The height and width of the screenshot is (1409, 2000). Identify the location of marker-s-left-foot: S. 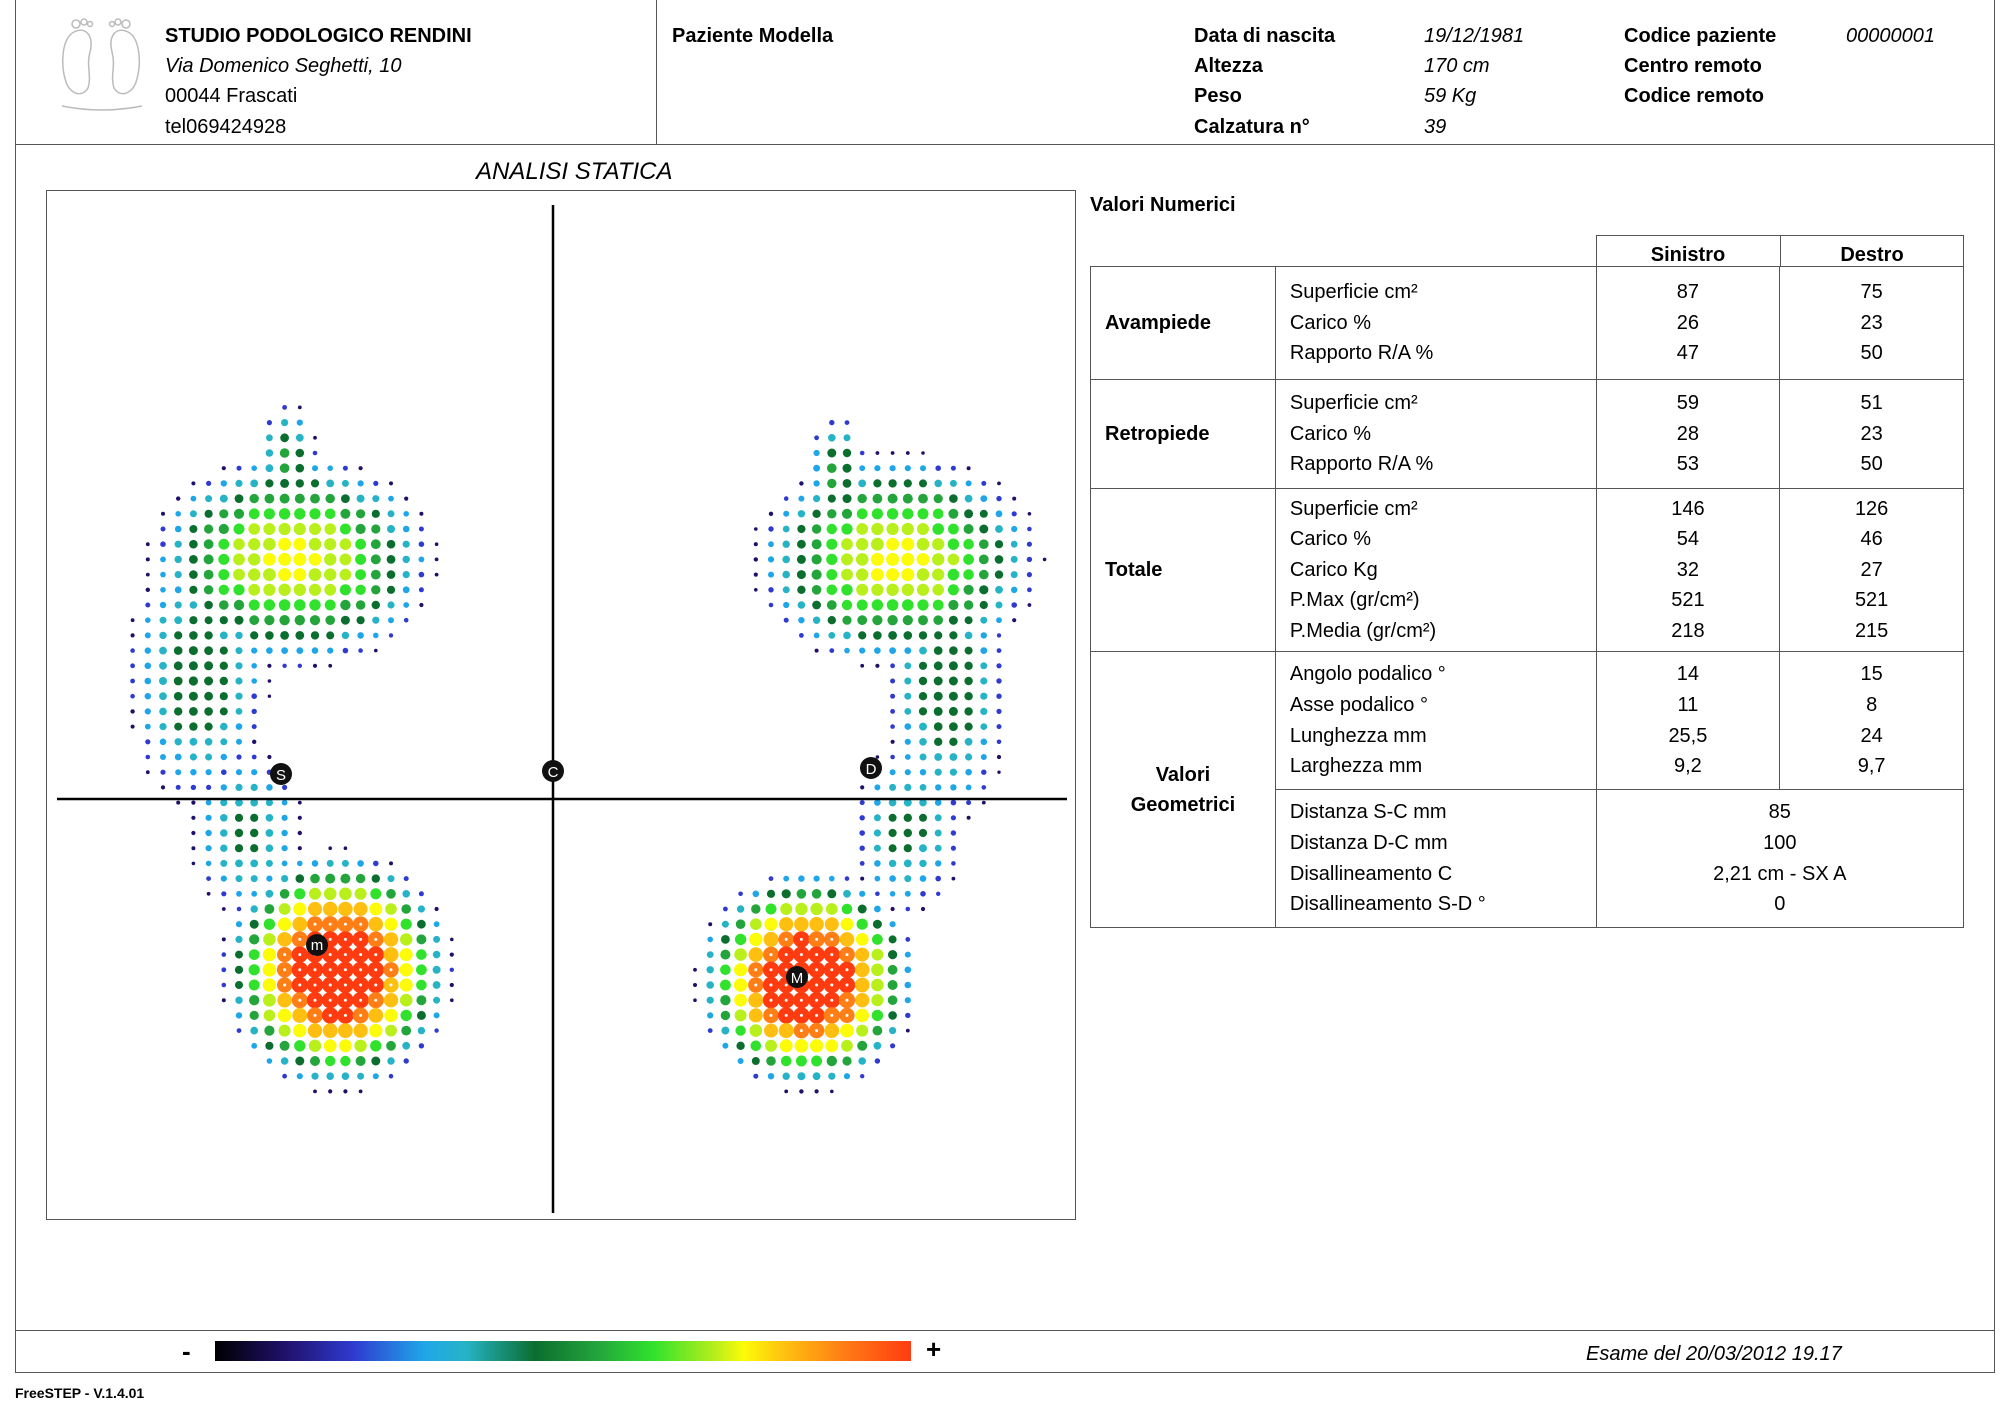
(281, 774).